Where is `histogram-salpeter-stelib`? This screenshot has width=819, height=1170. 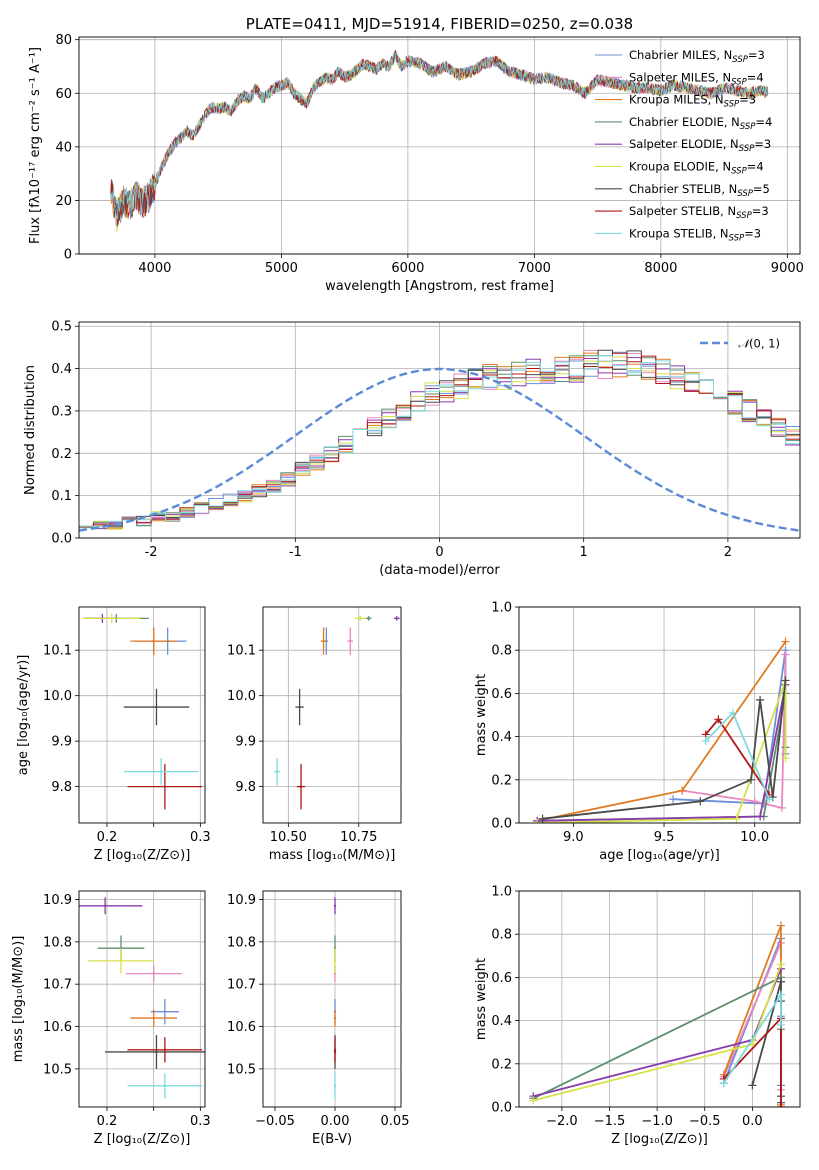
histogram-salpeter-stelib is located at coordinates (439, 445).